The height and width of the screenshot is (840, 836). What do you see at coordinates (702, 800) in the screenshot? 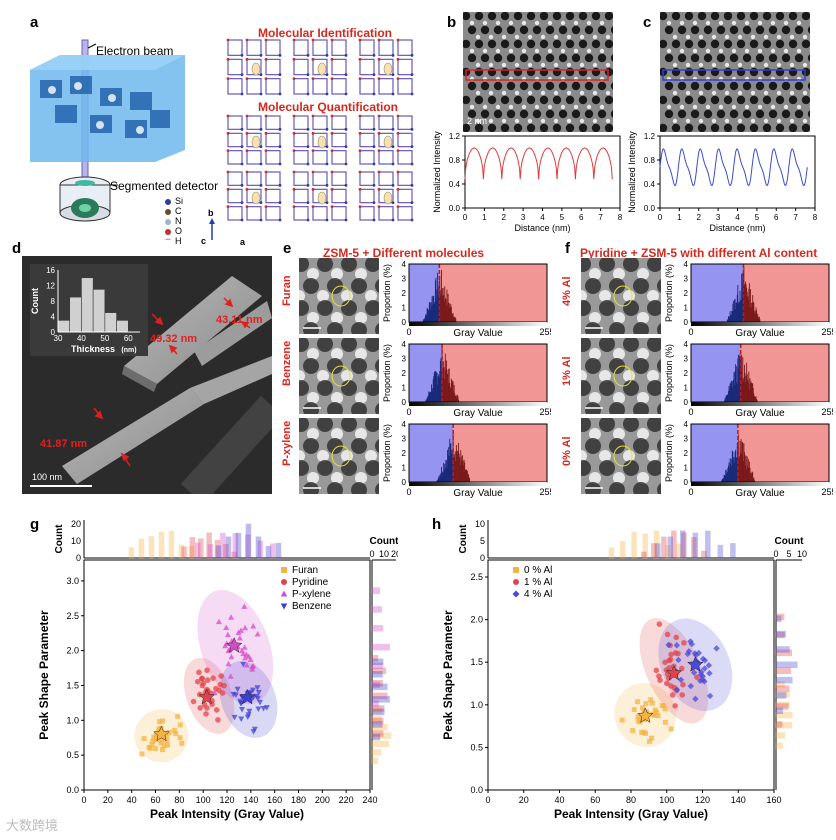
I see `x-tick-label: 120` at bounding box center [702, 800].